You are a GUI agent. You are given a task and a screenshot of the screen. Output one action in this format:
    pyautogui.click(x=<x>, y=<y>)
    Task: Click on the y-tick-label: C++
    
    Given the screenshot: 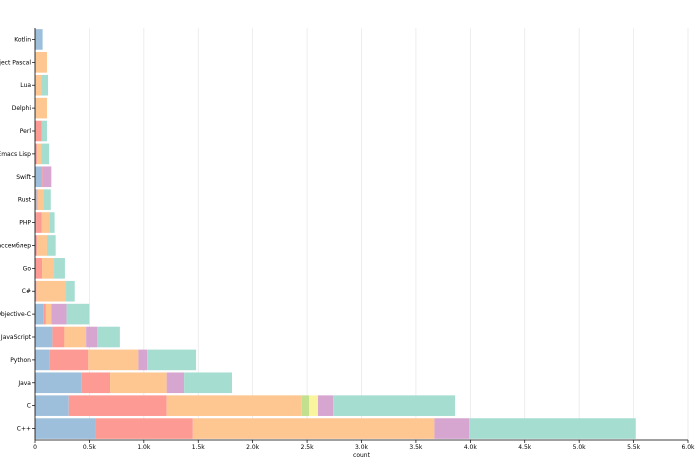 What is the action you would take?
    pyautogui.click(x=24, y=429)
    